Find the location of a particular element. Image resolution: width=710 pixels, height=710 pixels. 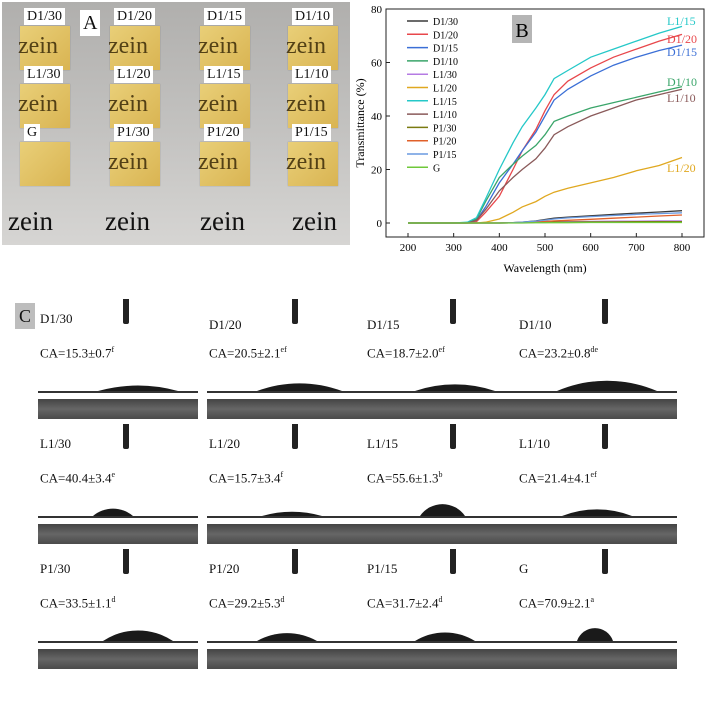

film-label: G is located at coordinates (32, 132).